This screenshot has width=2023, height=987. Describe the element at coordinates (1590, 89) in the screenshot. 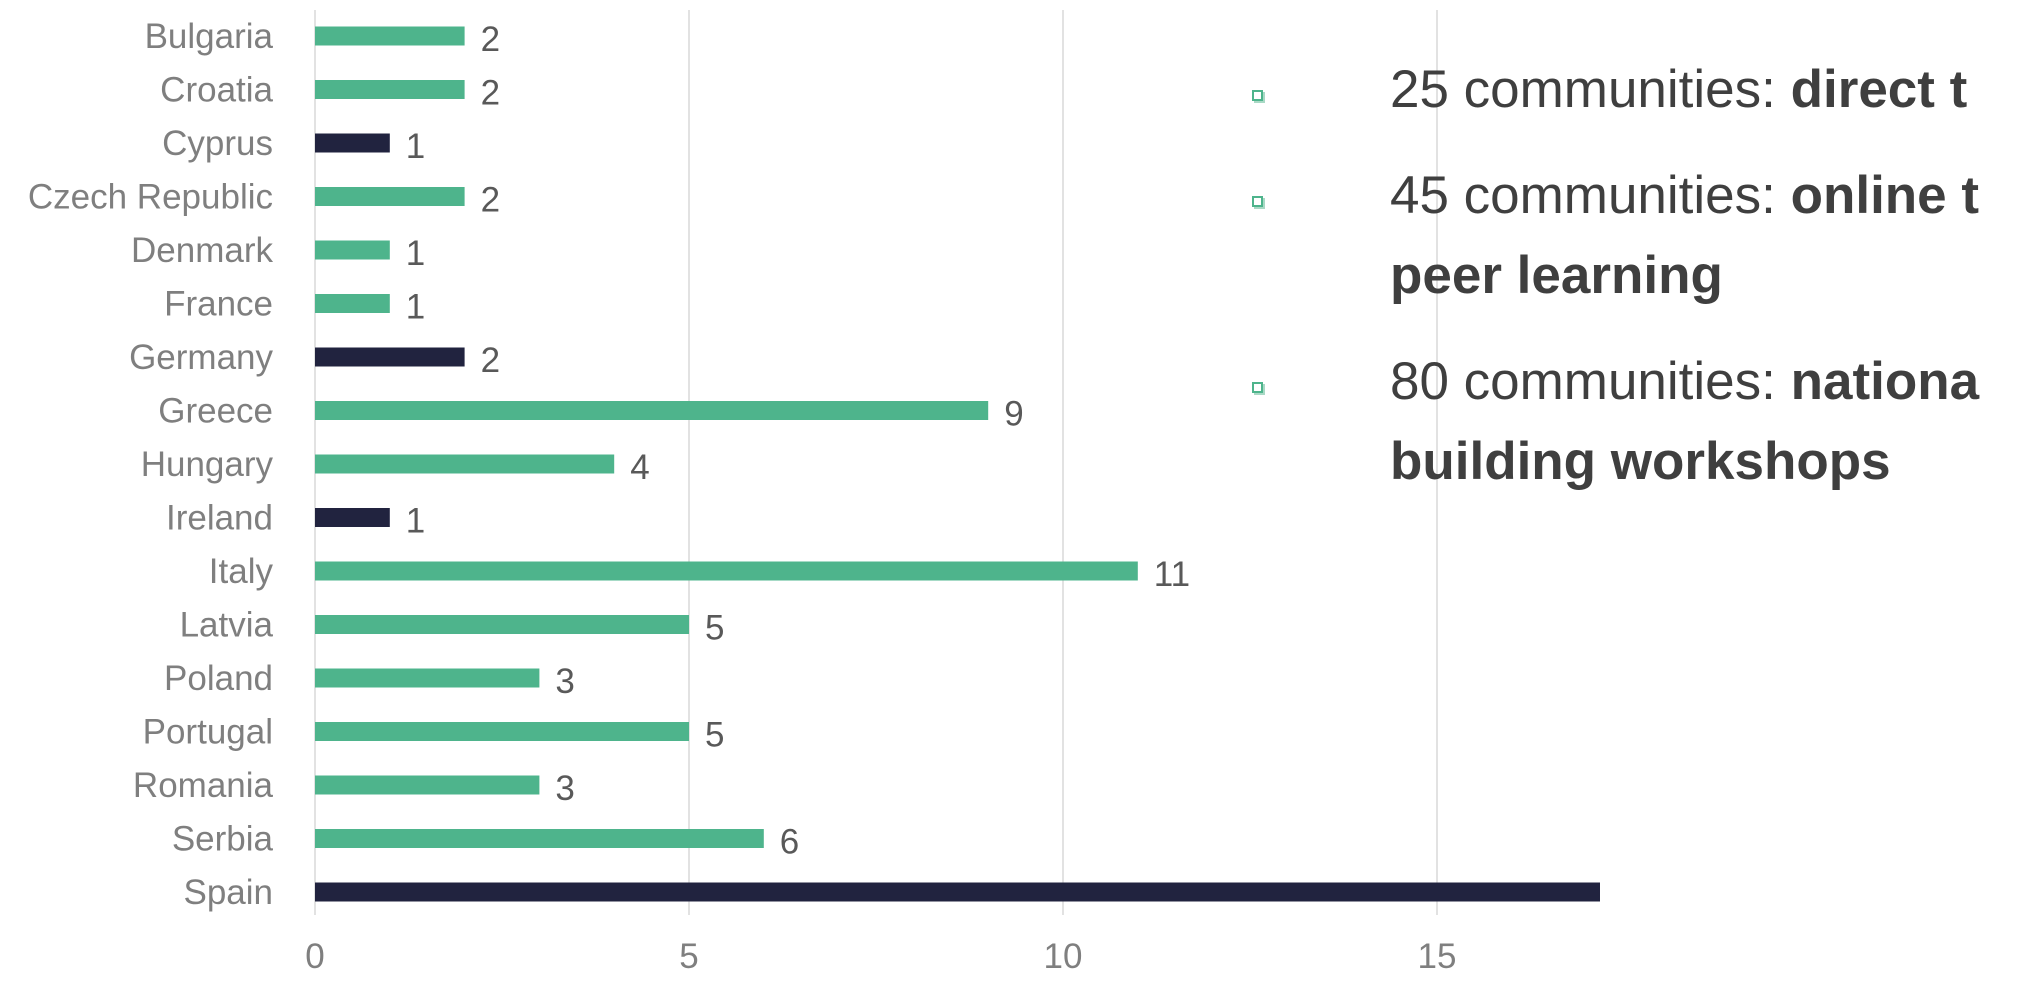

I see `text-item-1-prefix: 25 communities:` at that location.